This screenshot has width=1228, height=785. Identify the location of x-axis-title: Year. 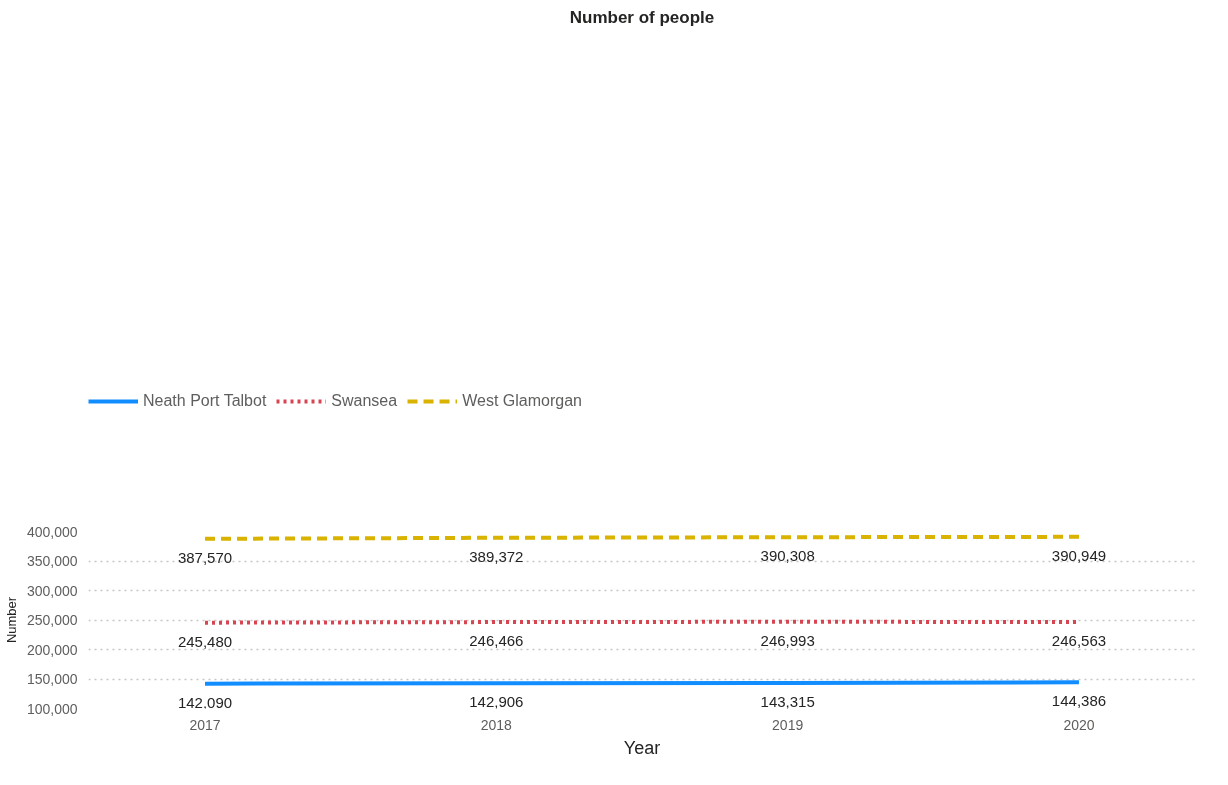
(642, 747).